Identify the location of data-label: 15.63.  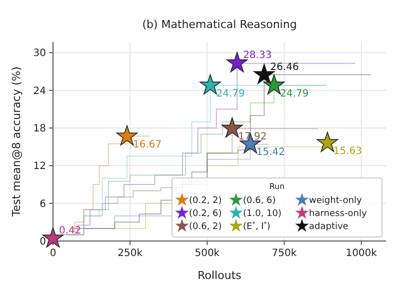
(347, 151).